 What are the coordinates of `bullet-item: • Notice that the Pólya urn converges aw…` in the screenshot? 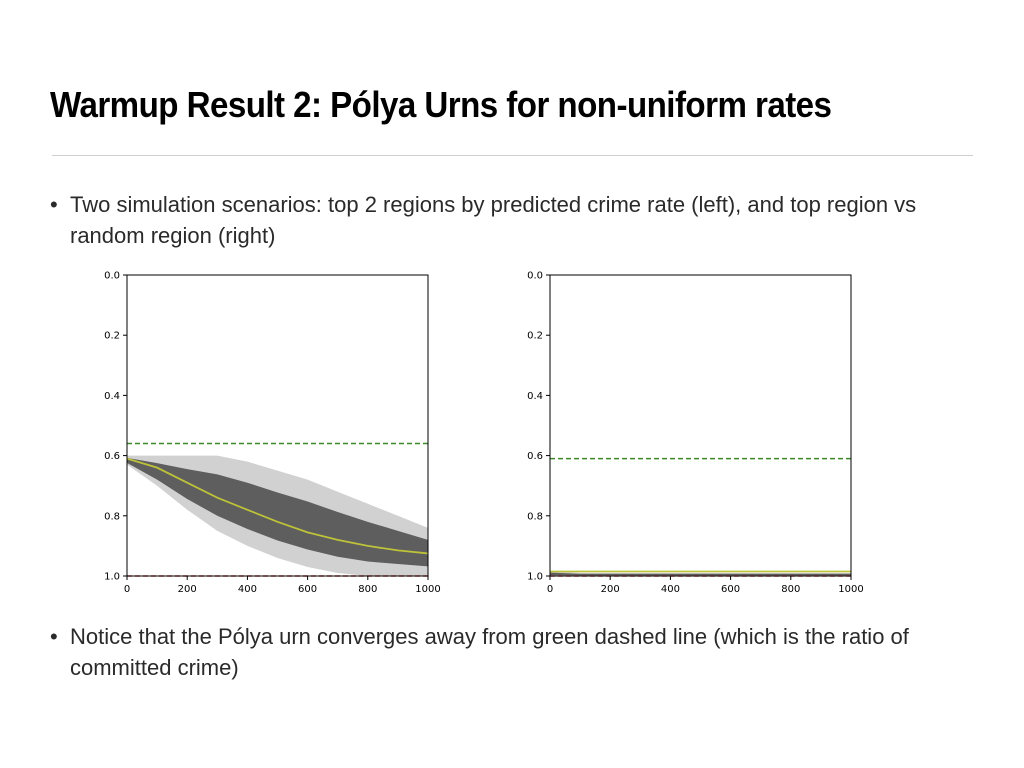 It's located at (510, 652).